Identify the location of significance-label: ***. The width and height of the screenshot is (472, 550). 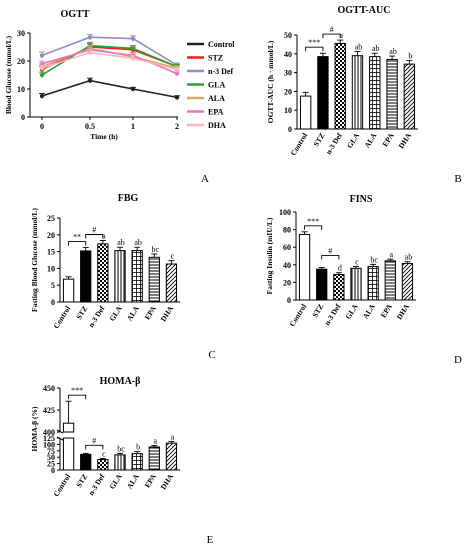
(314, 42).